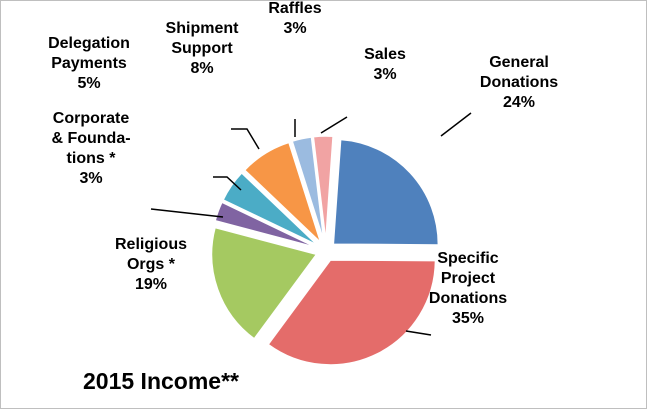 This screenshot has height=410, width=647. I want to click on slice-label: Sales 3%, so click(385, 64).